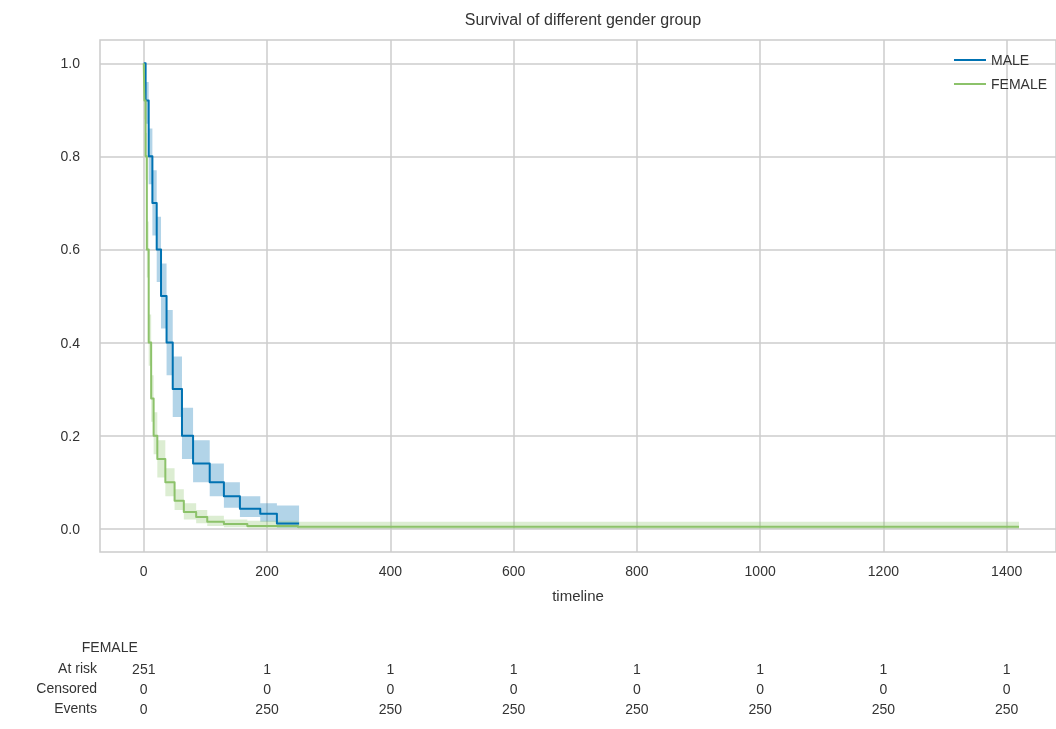 The width and height of the screenshot is (1056, 729). Describe the element at coordinates (66, 688) in the screenshot. I see `text: Censored` at that location.